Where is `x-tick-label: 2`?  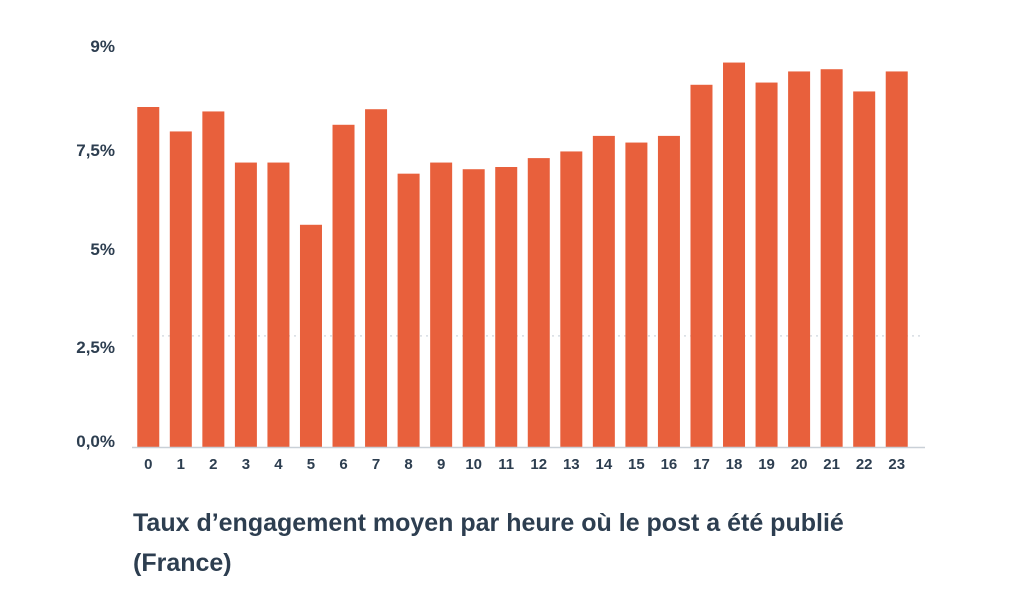
x-tick-label: 2 is located at coordinates (213, 464).